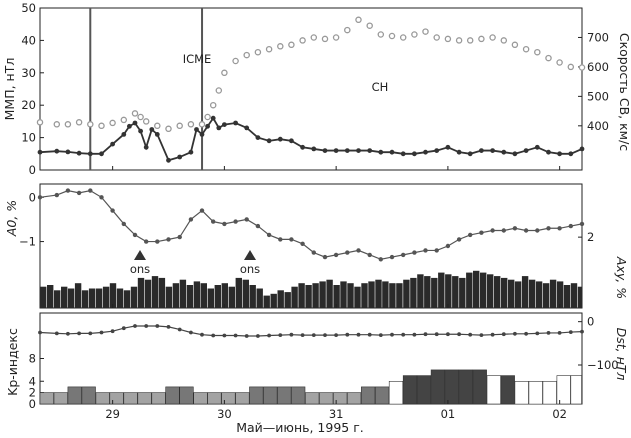 This screenshot has width=631, height=438. What do you see at coordinates (598, 96) in the screenshot?
I see `top-right-tick-label: 500` at bounding box center [598, 96].